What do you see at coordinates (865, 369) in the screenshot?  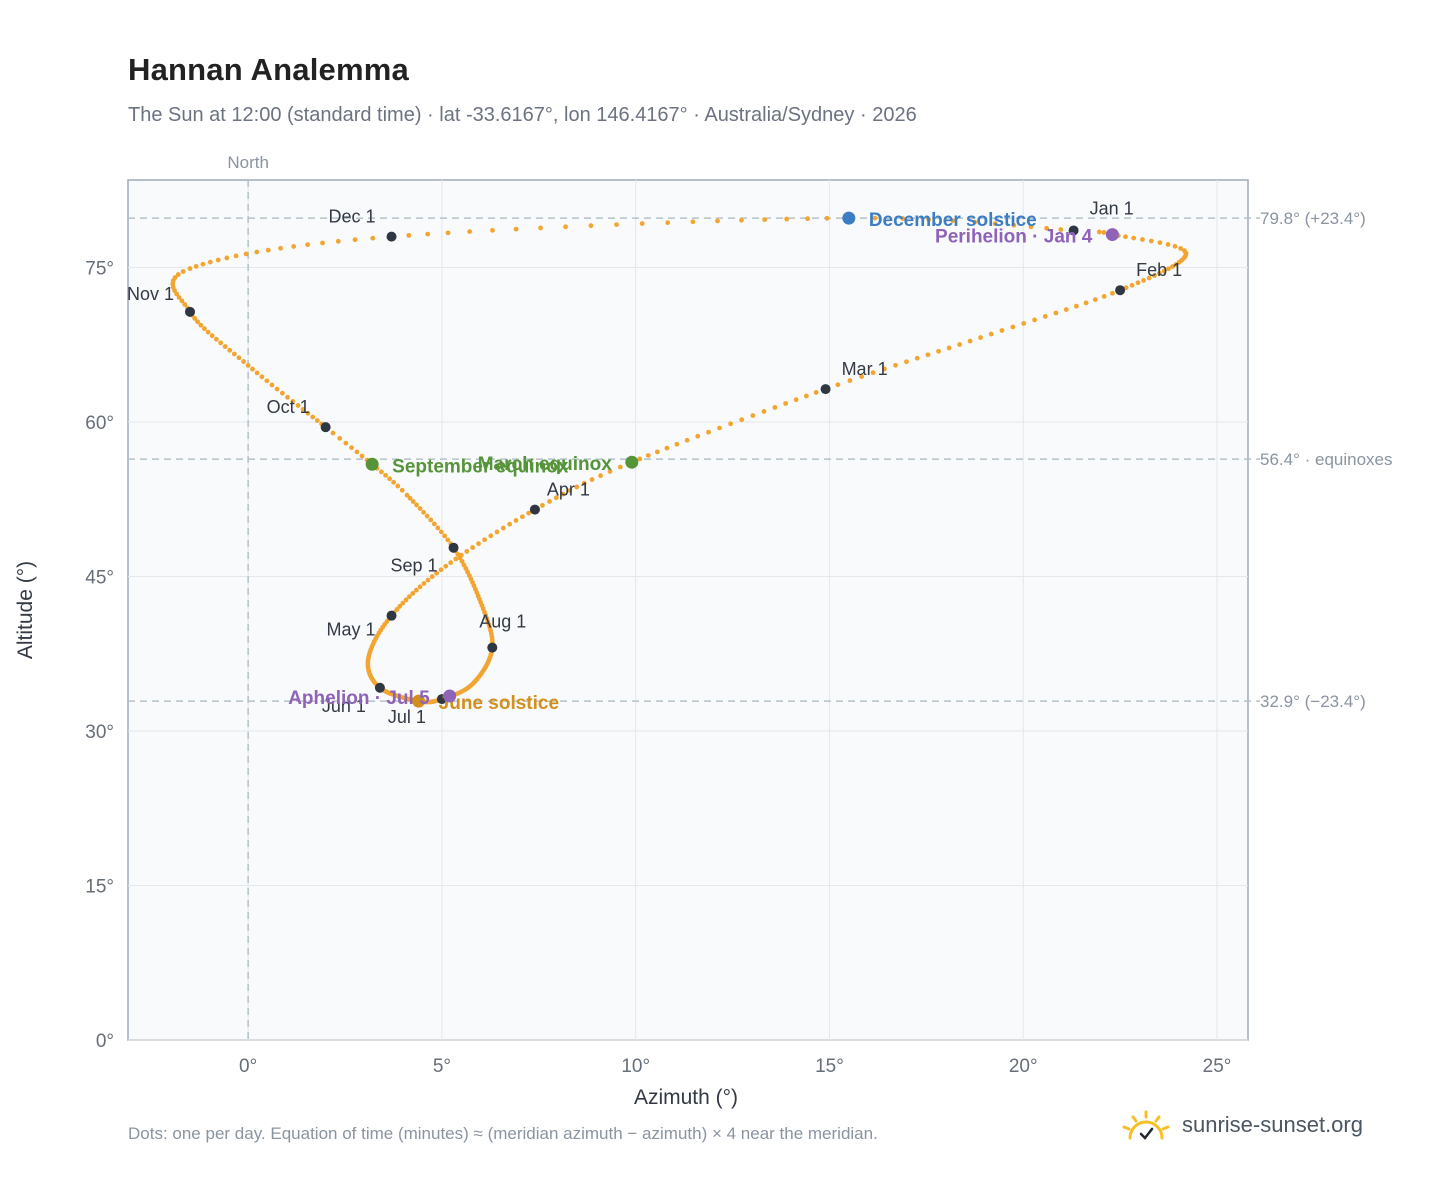 I see `month-label: Mar 1` at bounding box center [865, 369].